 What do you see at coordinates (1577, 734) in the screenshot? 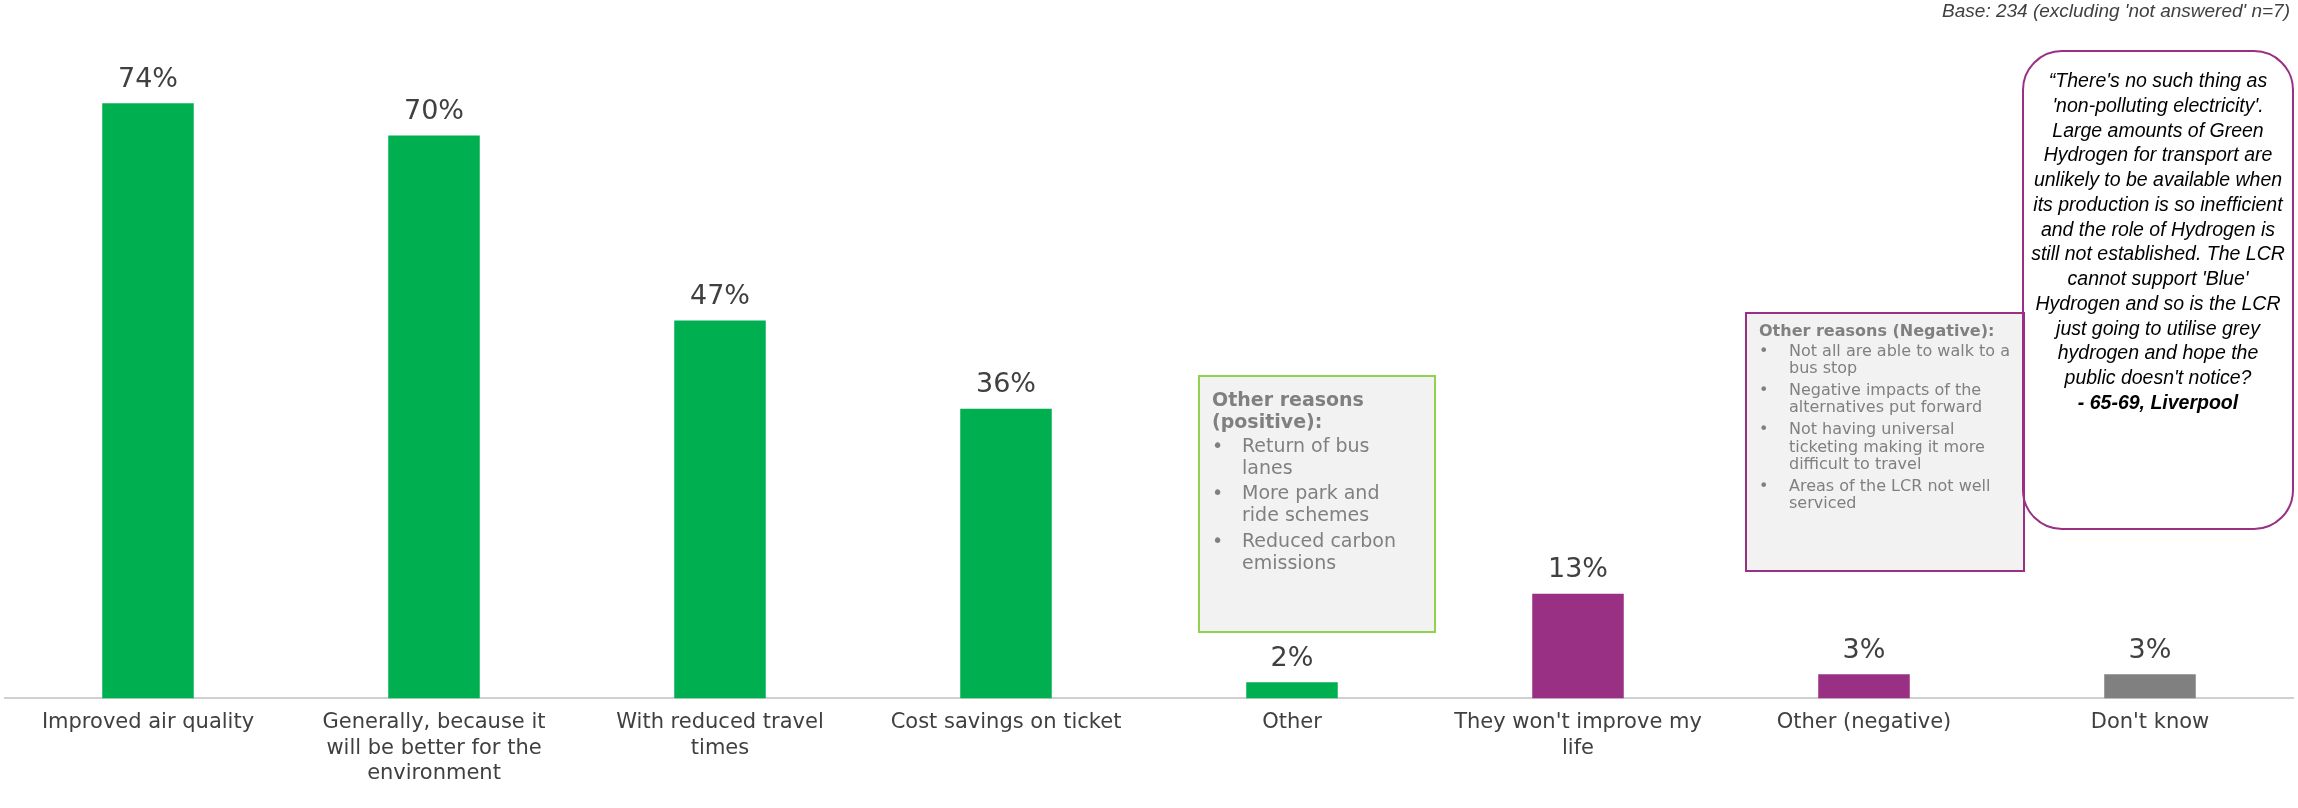
I see `x-tick-label: They won't improve my life` at bounding box center [1577, 734].